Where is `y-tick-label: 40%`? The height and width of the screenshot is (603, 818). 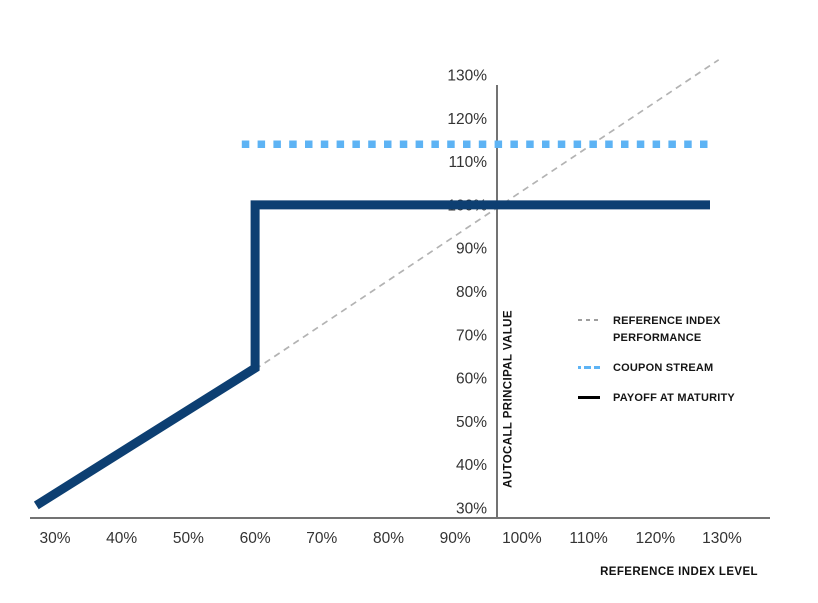
y-tick-label: 40% is located at coordinates (471, 465).